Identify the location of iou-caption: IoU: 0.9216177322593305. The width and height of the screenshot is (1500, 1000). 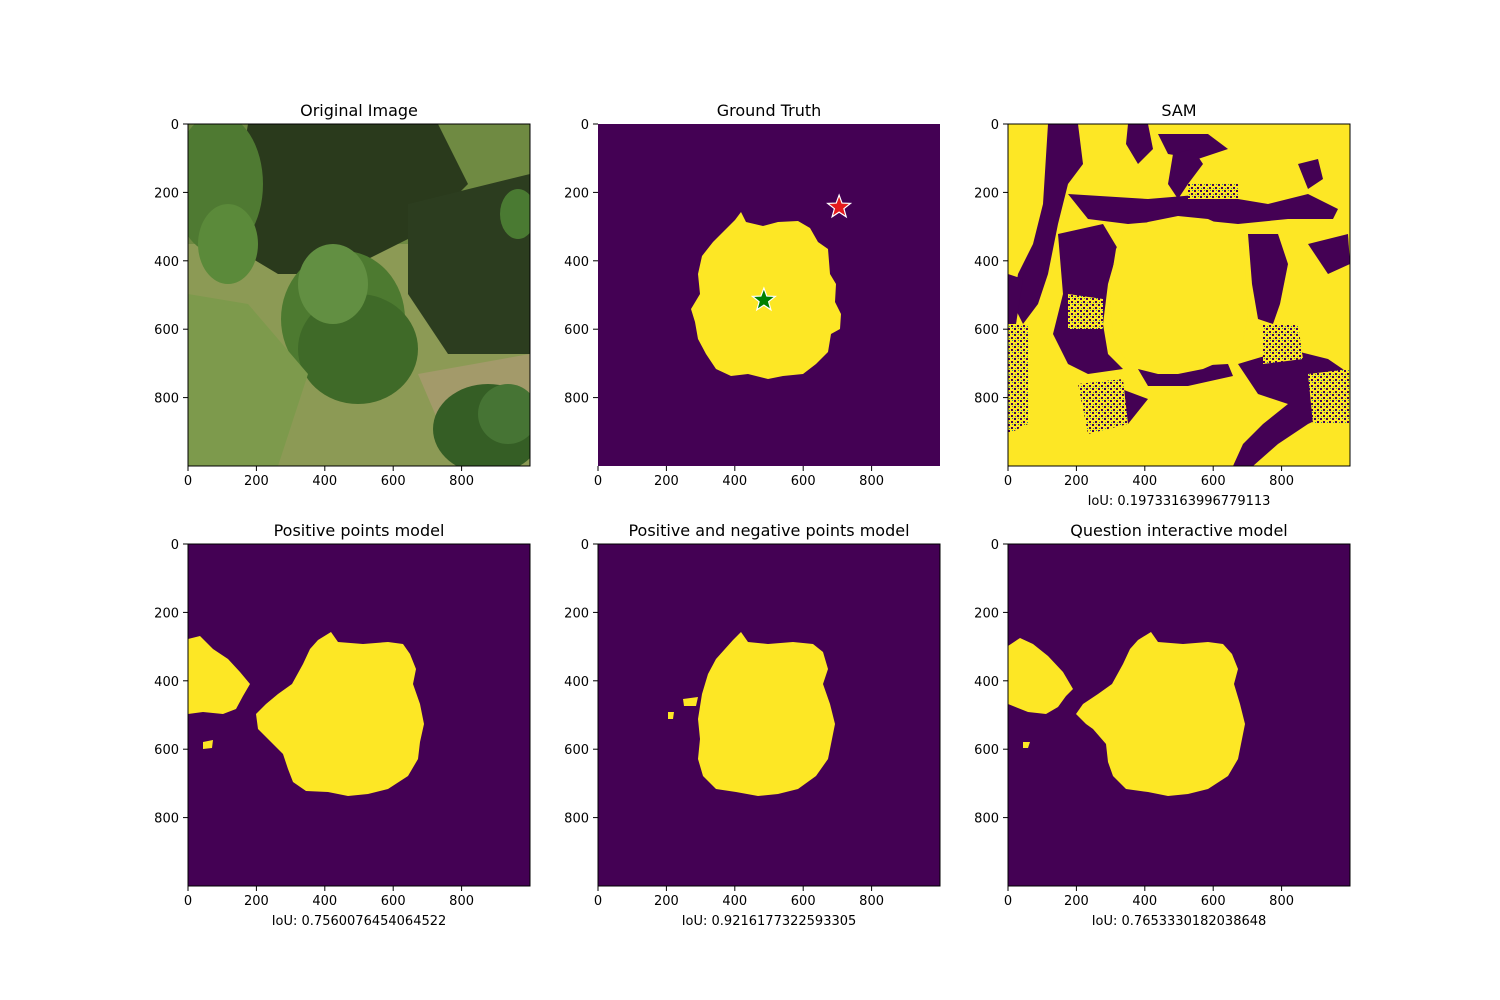
(769, 921).